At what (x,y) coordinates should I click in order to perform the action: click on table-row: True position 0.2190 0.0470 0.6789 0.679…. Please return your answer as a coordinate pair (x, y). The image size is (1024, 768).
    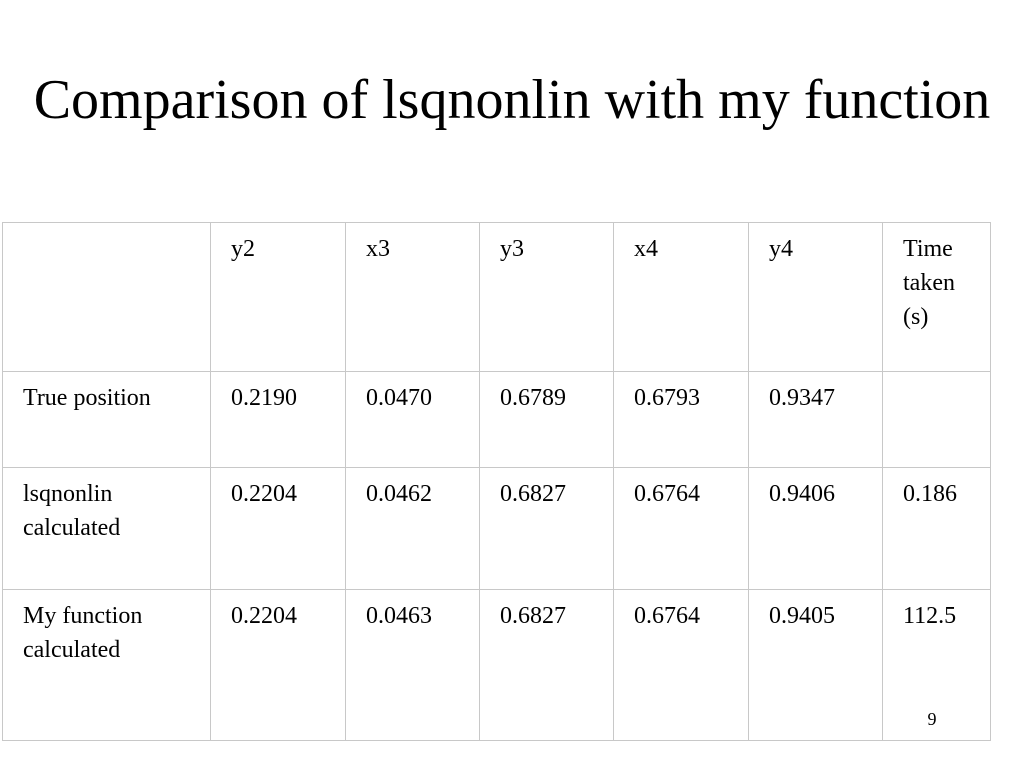
    Looking at the image, I should click on (496, 419).